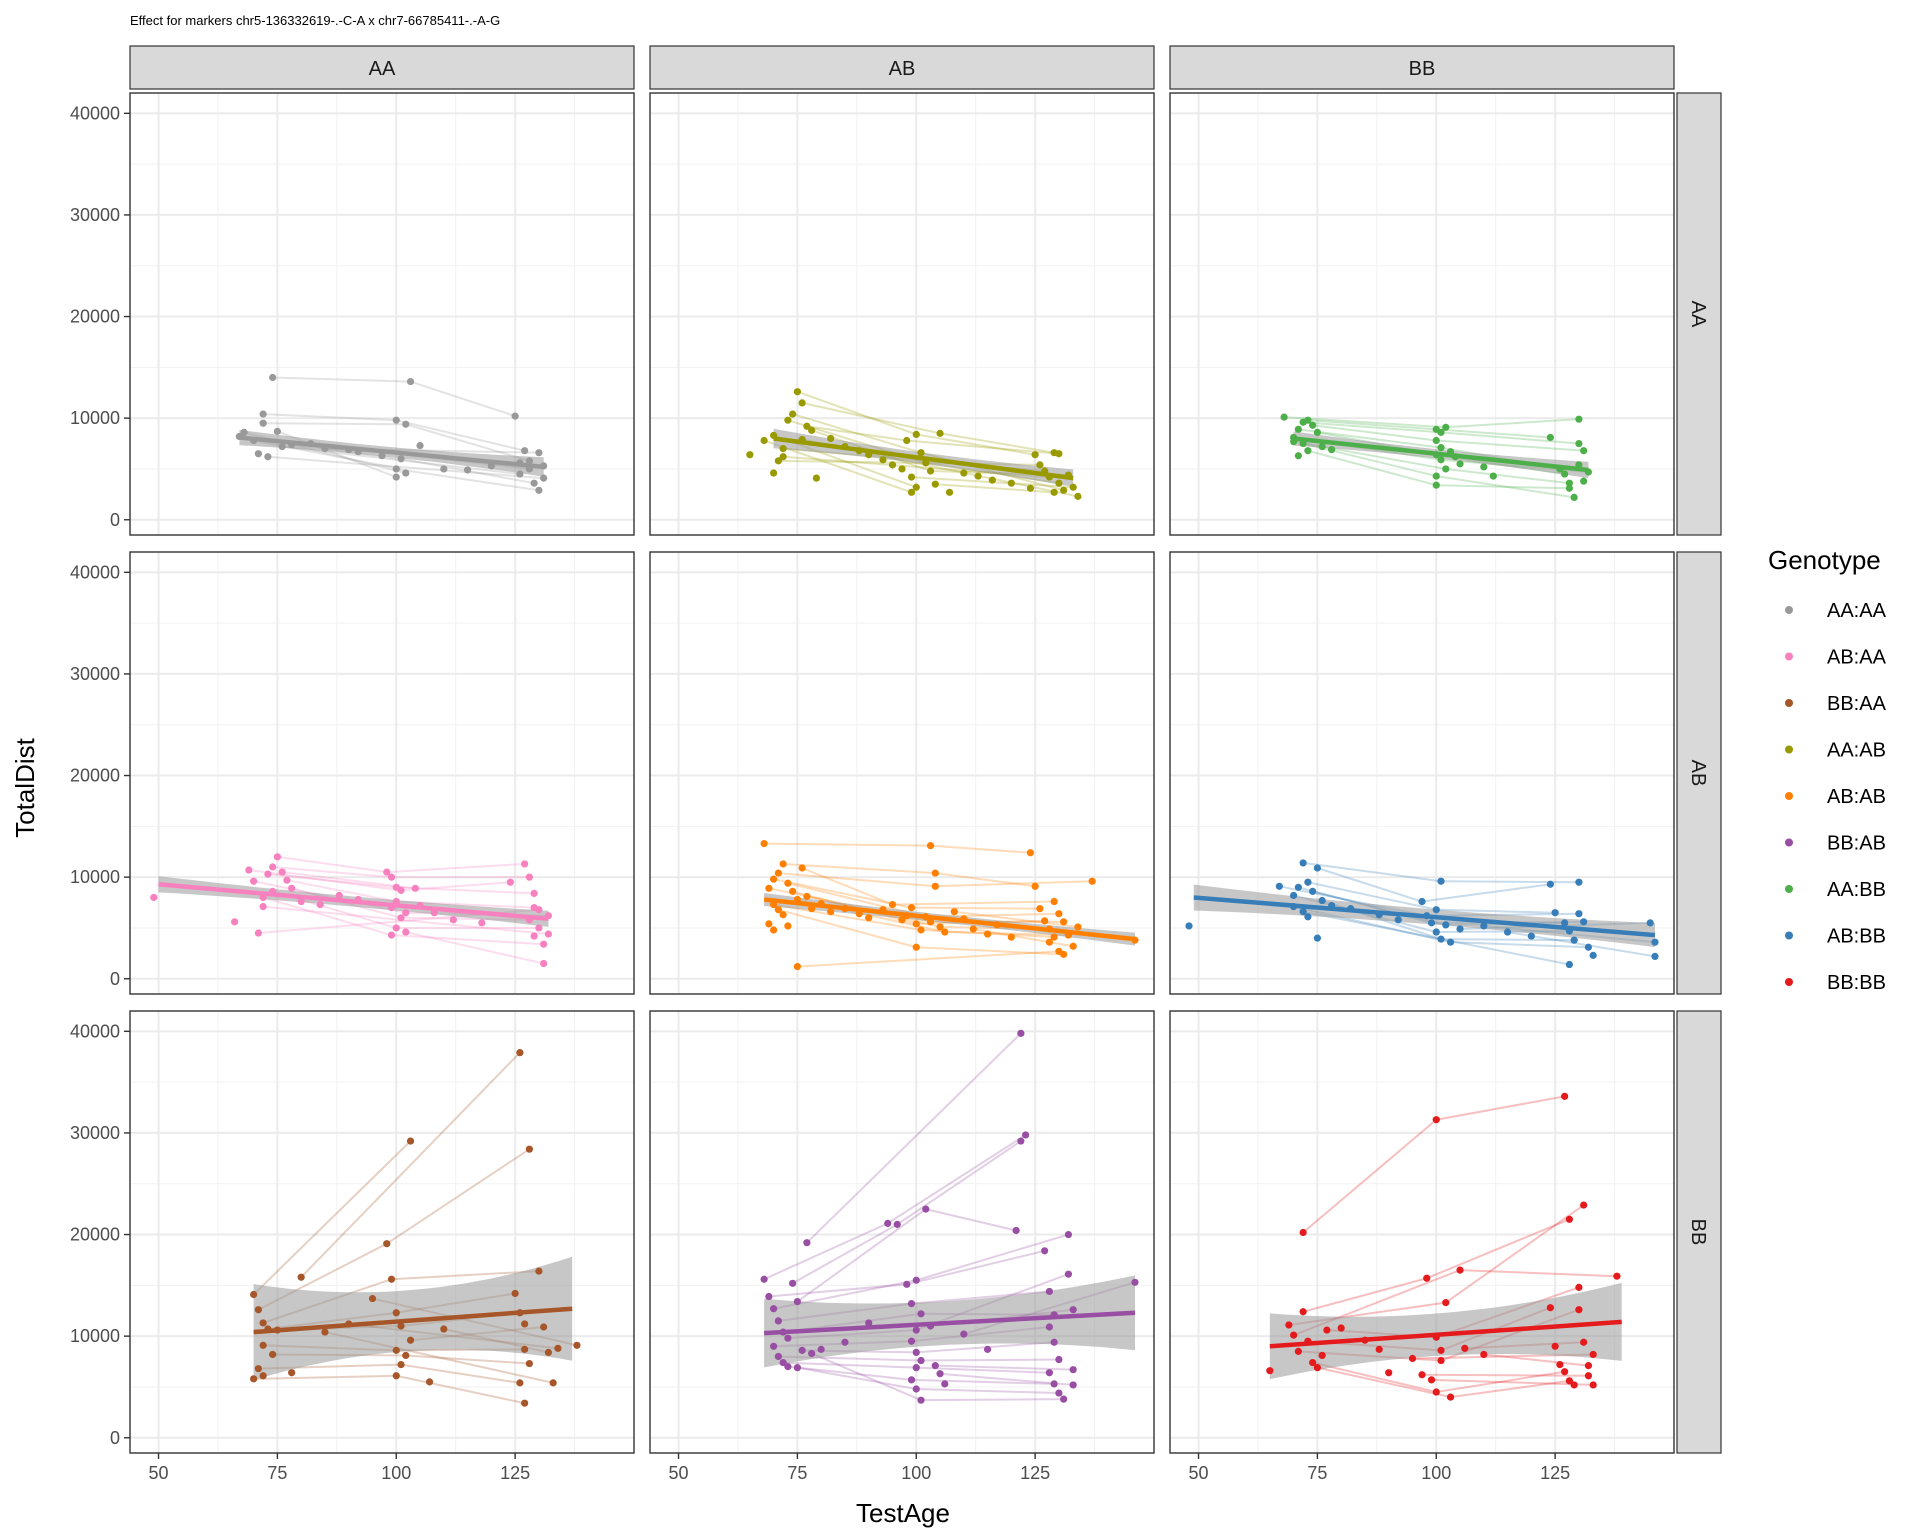  I want to click on col-strip-aa: AA, so click(382, 67).